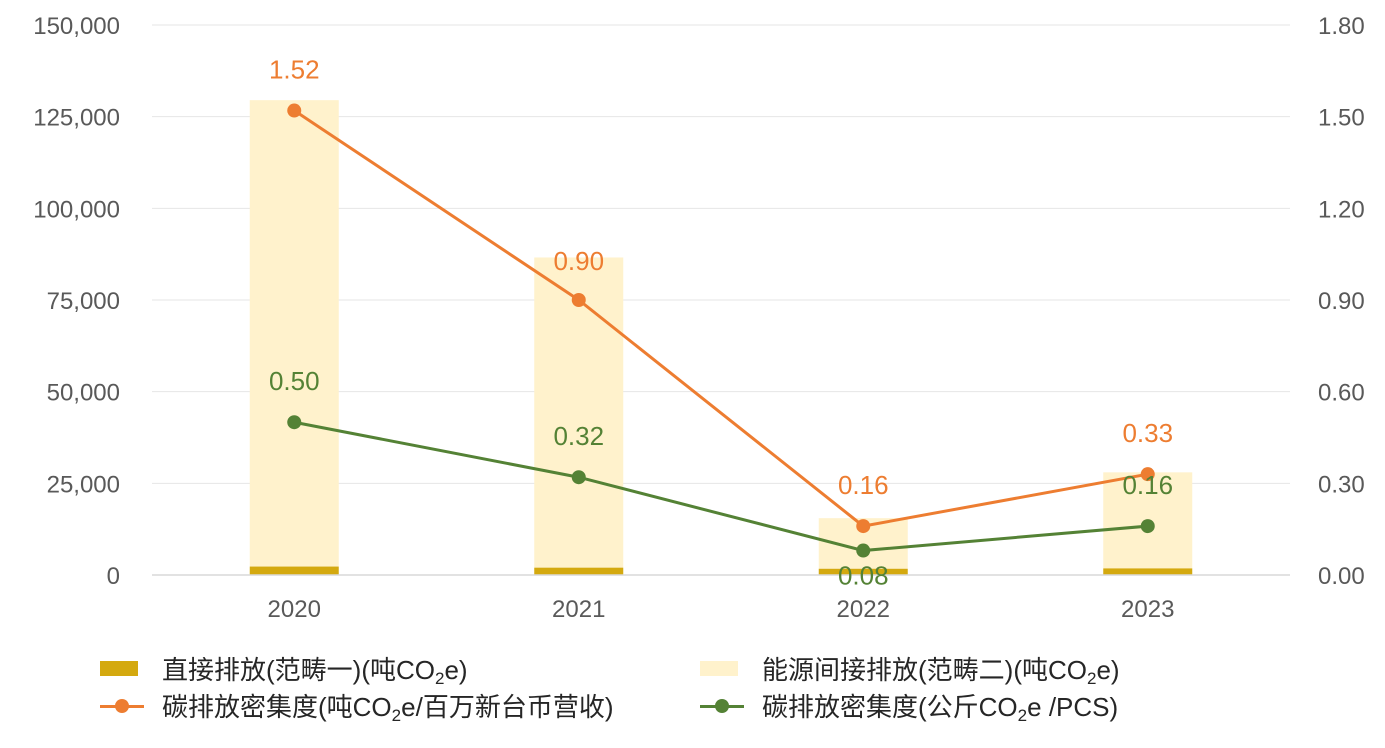  Describe the element at coordinates (1341, 576) in the screenshot. I see `y-right-tick-label: 0.00` at that location.